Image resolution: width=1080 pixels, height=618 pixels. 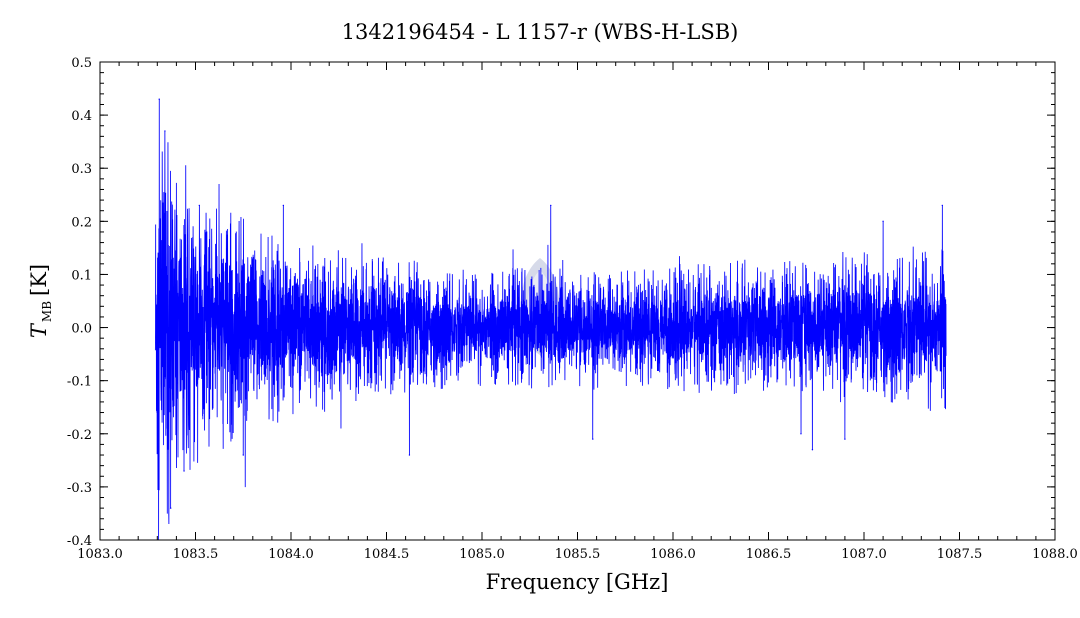 I want to click on x-tick-label: 1087.5, so click(x=960, y=554).